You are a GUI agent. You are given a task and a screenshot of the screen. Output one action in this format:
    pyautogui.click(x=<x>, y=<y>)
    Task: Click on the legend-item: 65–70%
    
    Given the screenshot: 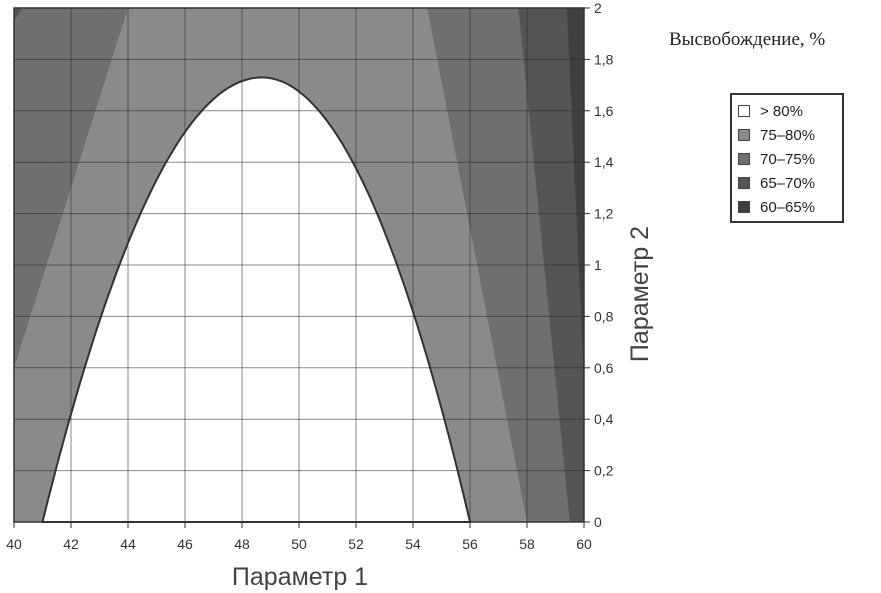 What is the action you would take?
    pyautogui.click(x=790, y=183)
    